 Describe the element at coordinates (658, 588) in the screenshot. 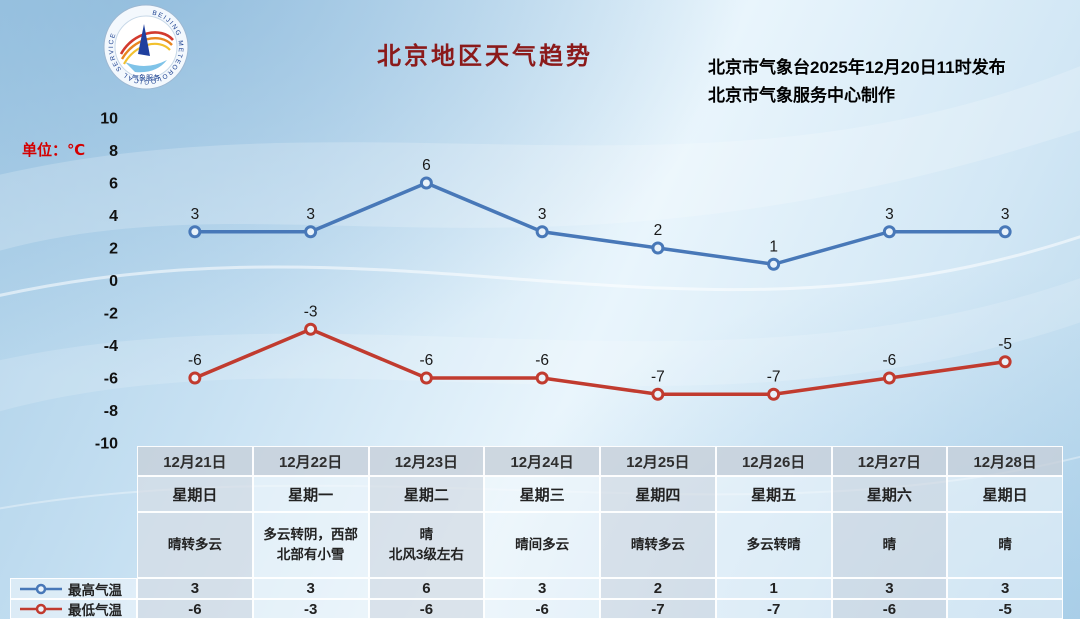

I see `table-cell-max-temp: 2` at that location.